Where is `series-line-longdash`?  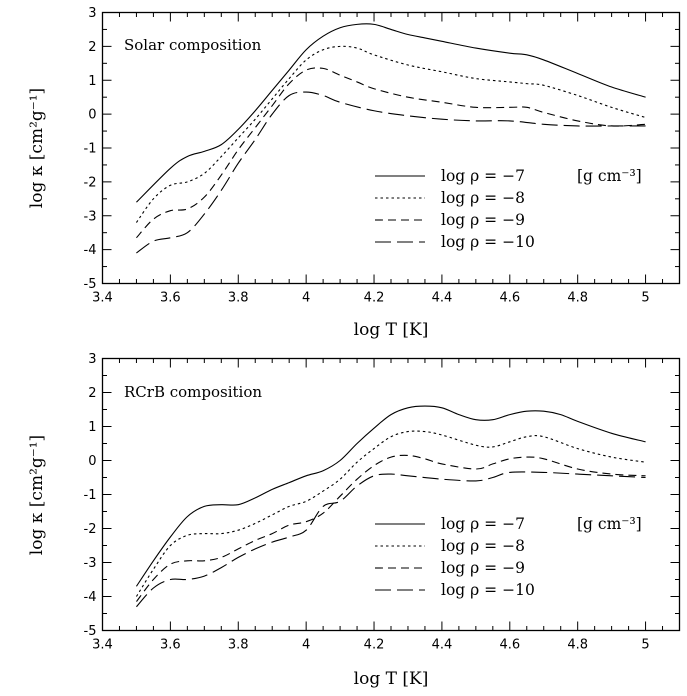 series-line-longdash is located at coordinates (391, 539).